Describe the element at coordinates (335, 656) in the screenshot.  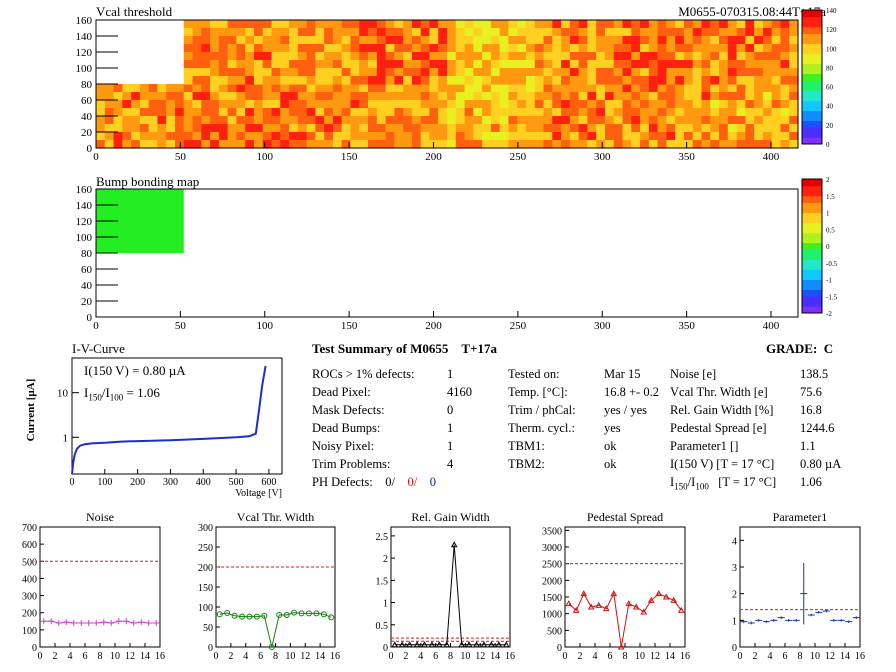
I see `x-tick-label: 16` at that location.